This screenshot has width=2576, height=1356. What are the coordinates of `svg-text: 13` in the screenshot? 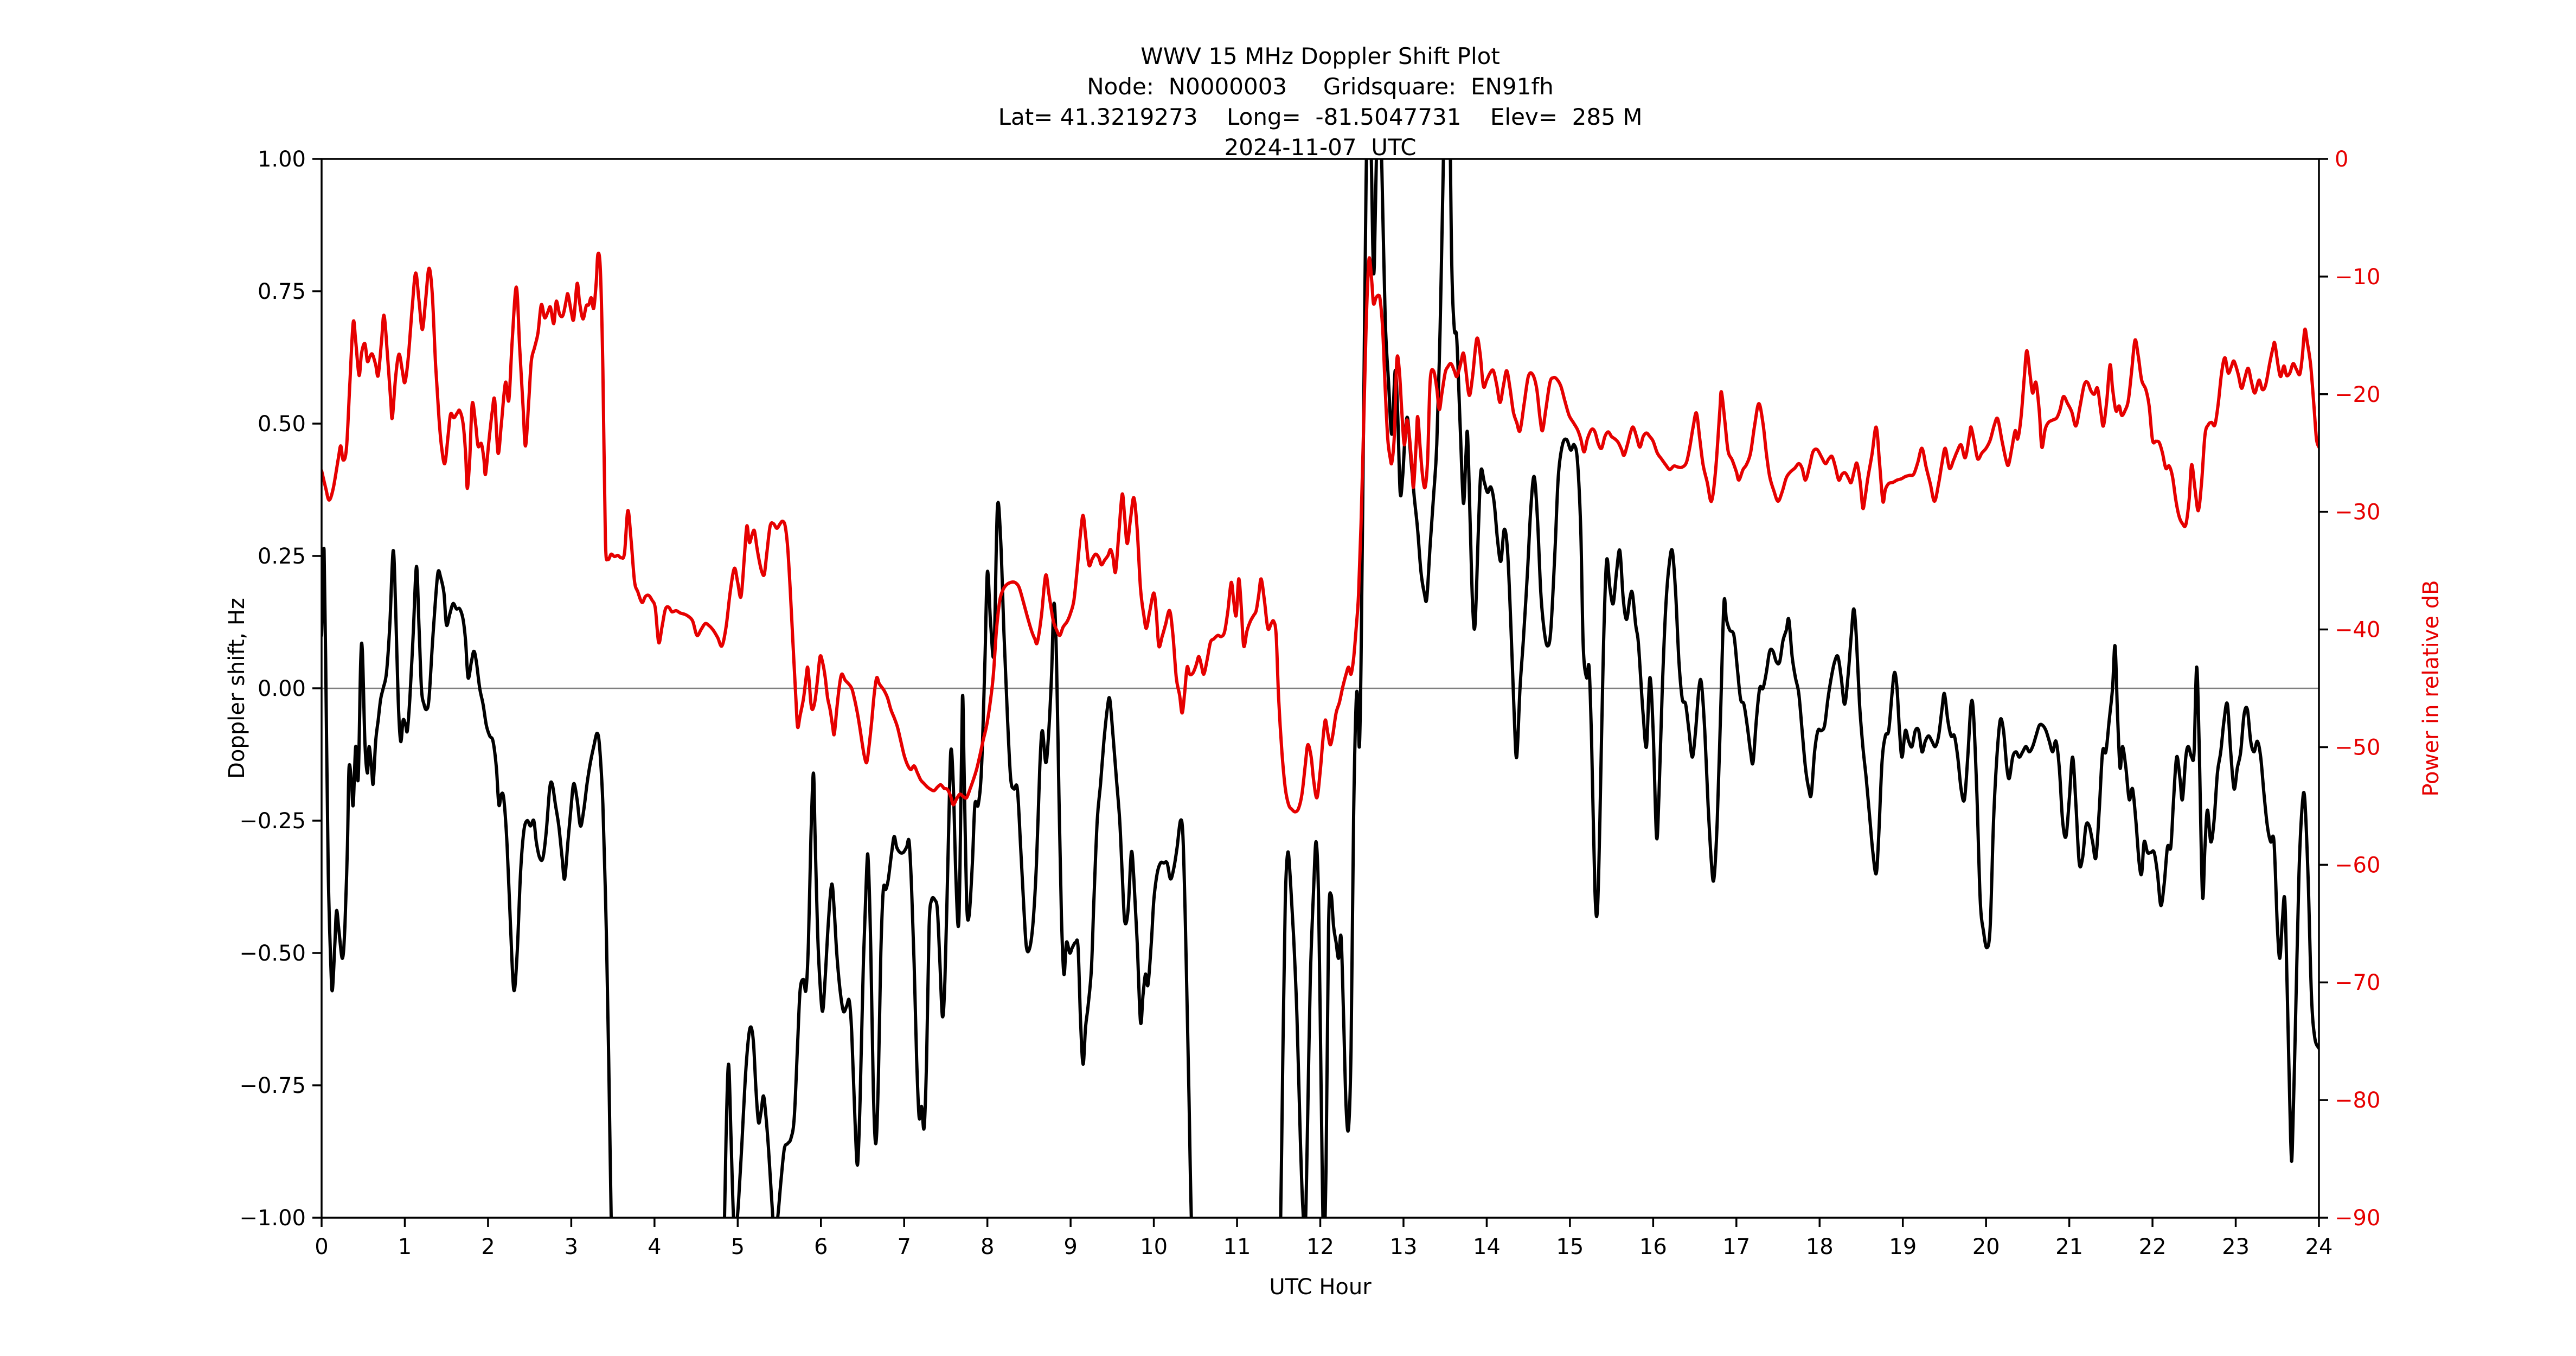 It's located at (1404, 1247).